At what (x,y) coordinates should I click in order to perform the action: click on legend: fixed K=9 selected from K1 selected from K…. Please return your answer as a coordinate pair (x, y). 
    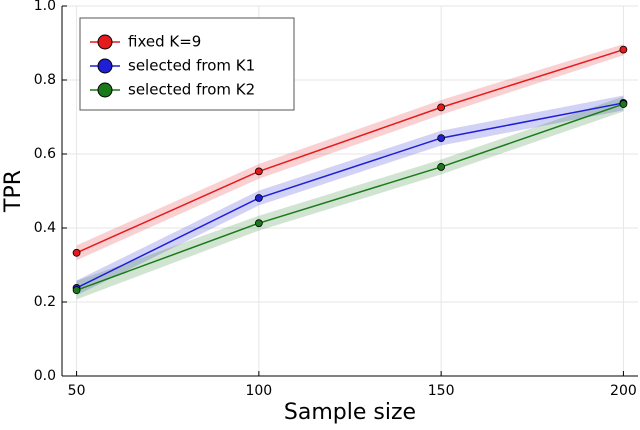
    Looking at the image, I should click on (187, 64).